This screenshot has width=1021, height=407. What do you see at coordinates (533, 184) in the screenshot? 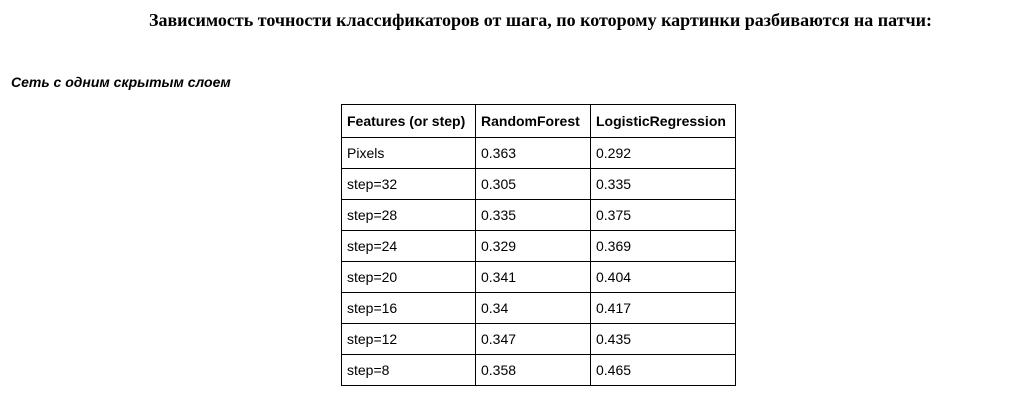
I see `cell-randomforest: 0.305` at bounding box center [533, 184].